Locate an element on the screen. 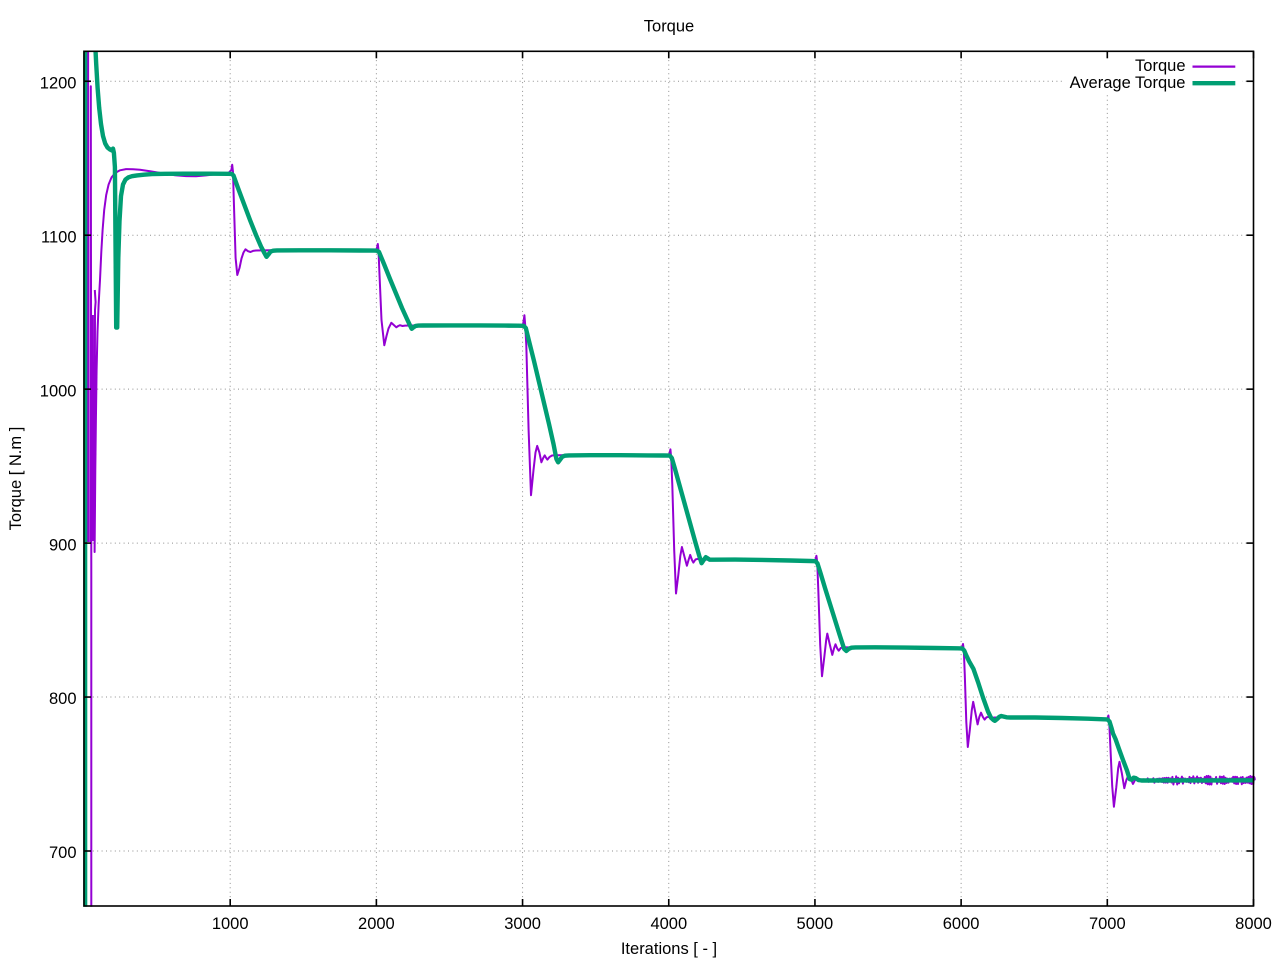 Image resolution: width=1280 pixels, height=960 pixels. svg-text: 1200 is located at coordinates (58, 84).